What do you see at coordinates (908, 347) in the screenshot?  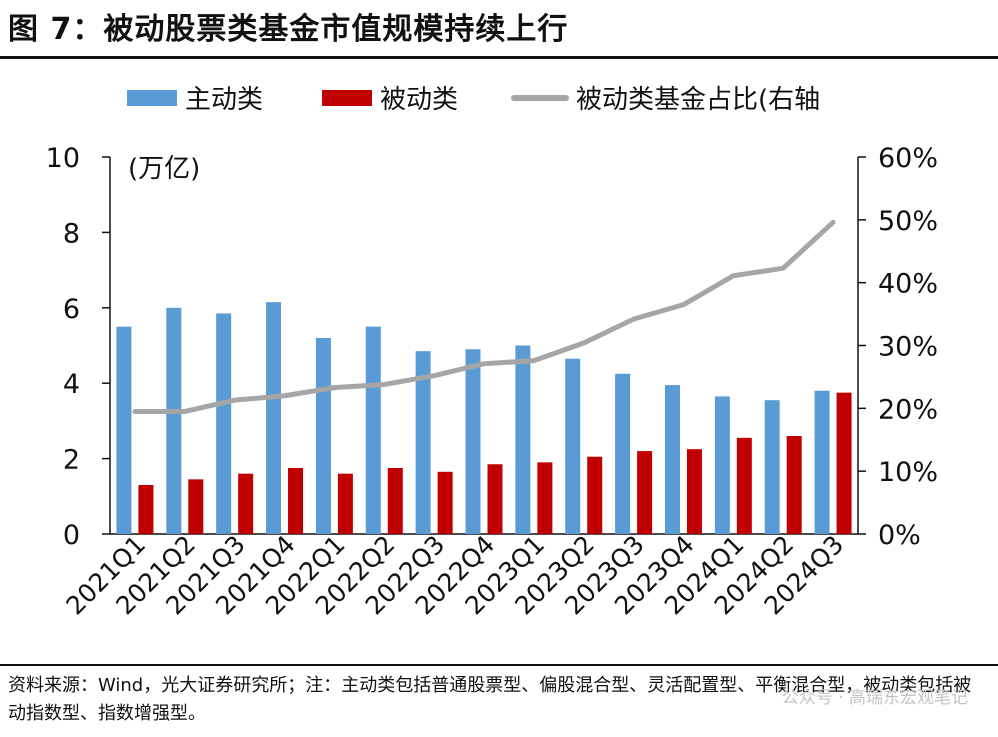 I see `y-right-tick-label: 30%` at bounding box center [908, 347].